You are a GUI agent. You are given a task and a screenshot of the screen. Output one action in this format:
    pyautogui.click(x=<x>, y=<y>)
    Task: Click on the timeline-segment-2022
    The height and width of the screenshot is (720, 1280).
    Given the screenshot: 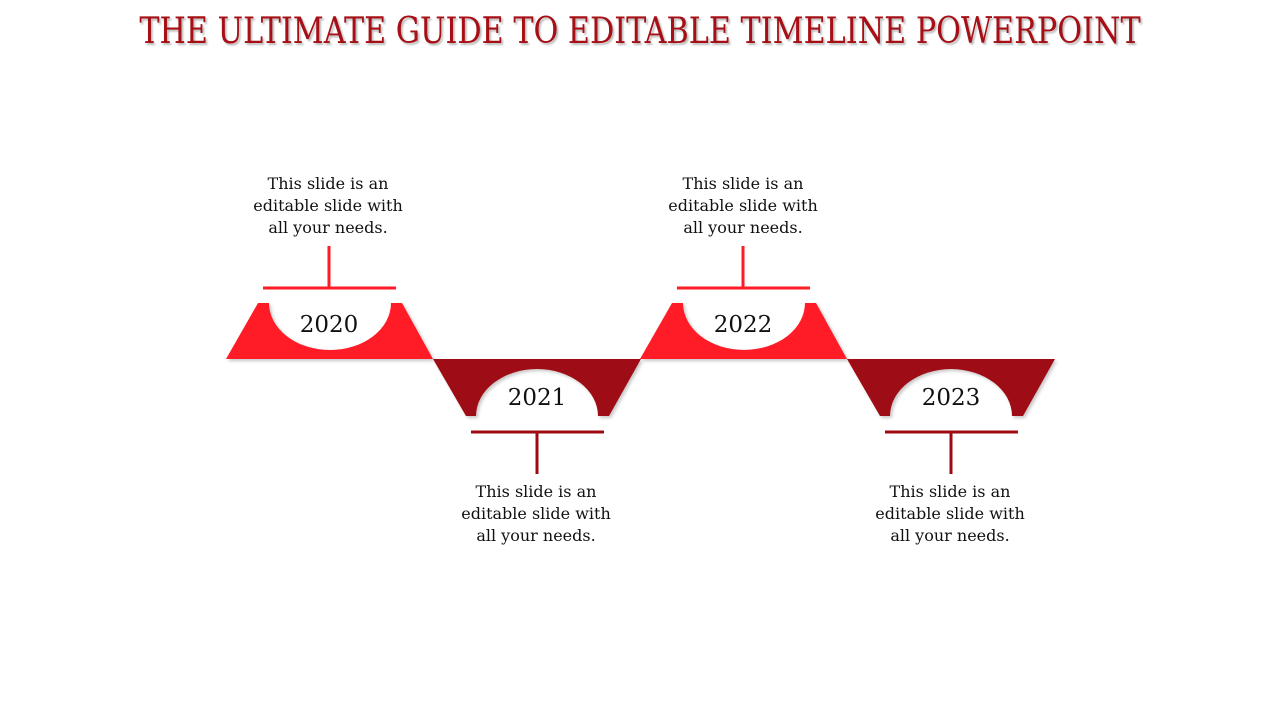 What is the action you would take?
    pyautogui.click(x=743, y=331)
    